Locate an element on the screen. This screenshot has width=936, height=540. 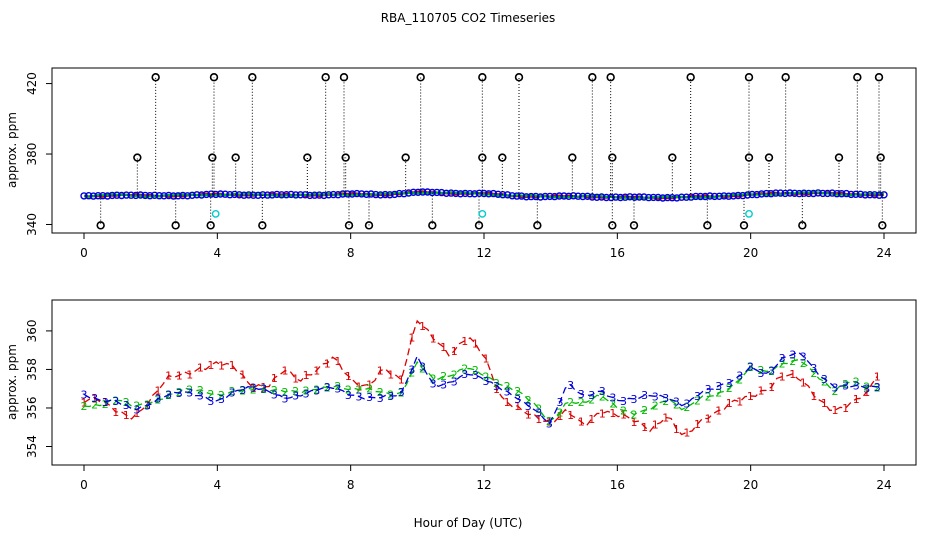
bottom-panel-y-axis: 354 356 358 360 is located at coordinates (39, 388).